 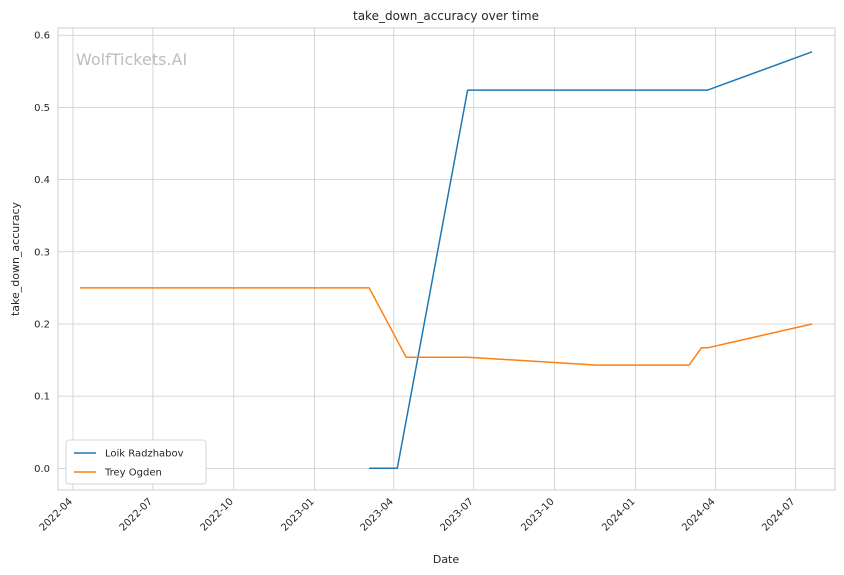 What do you see at coordinates (144, 454) in the screenshot?
I see `legend-label: Loik Radzhabov` at bounding box center [144, 454].